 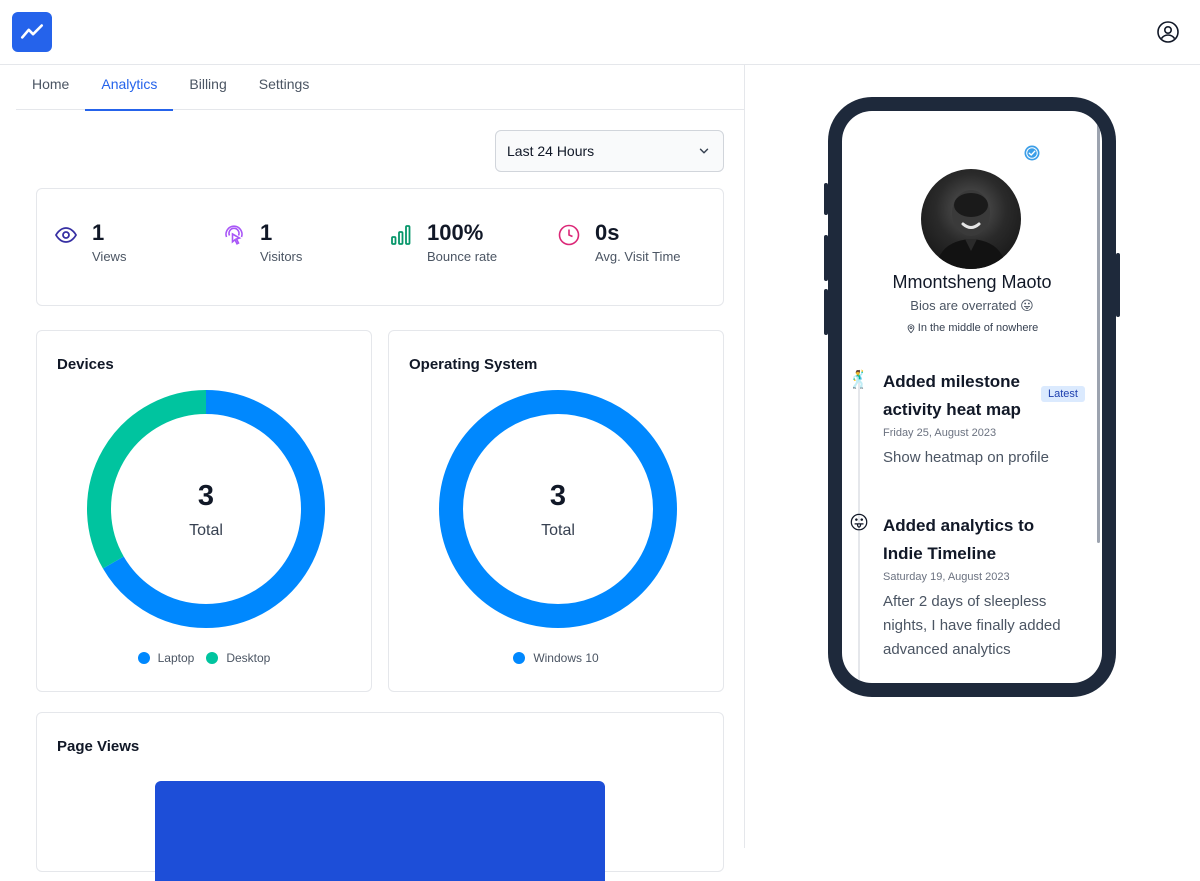 I want to click on stat-visitors: 1 Visitors, so click(x=262, y=241).